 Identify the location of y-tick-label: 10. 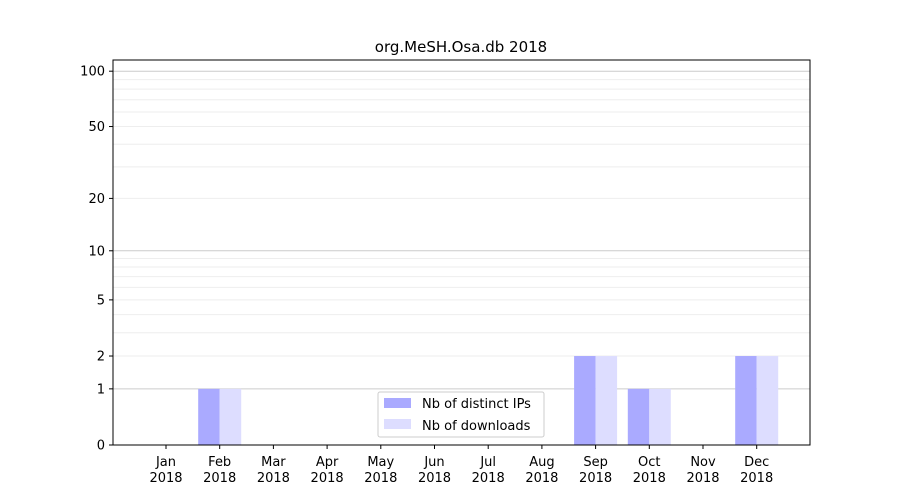
(96, 251).